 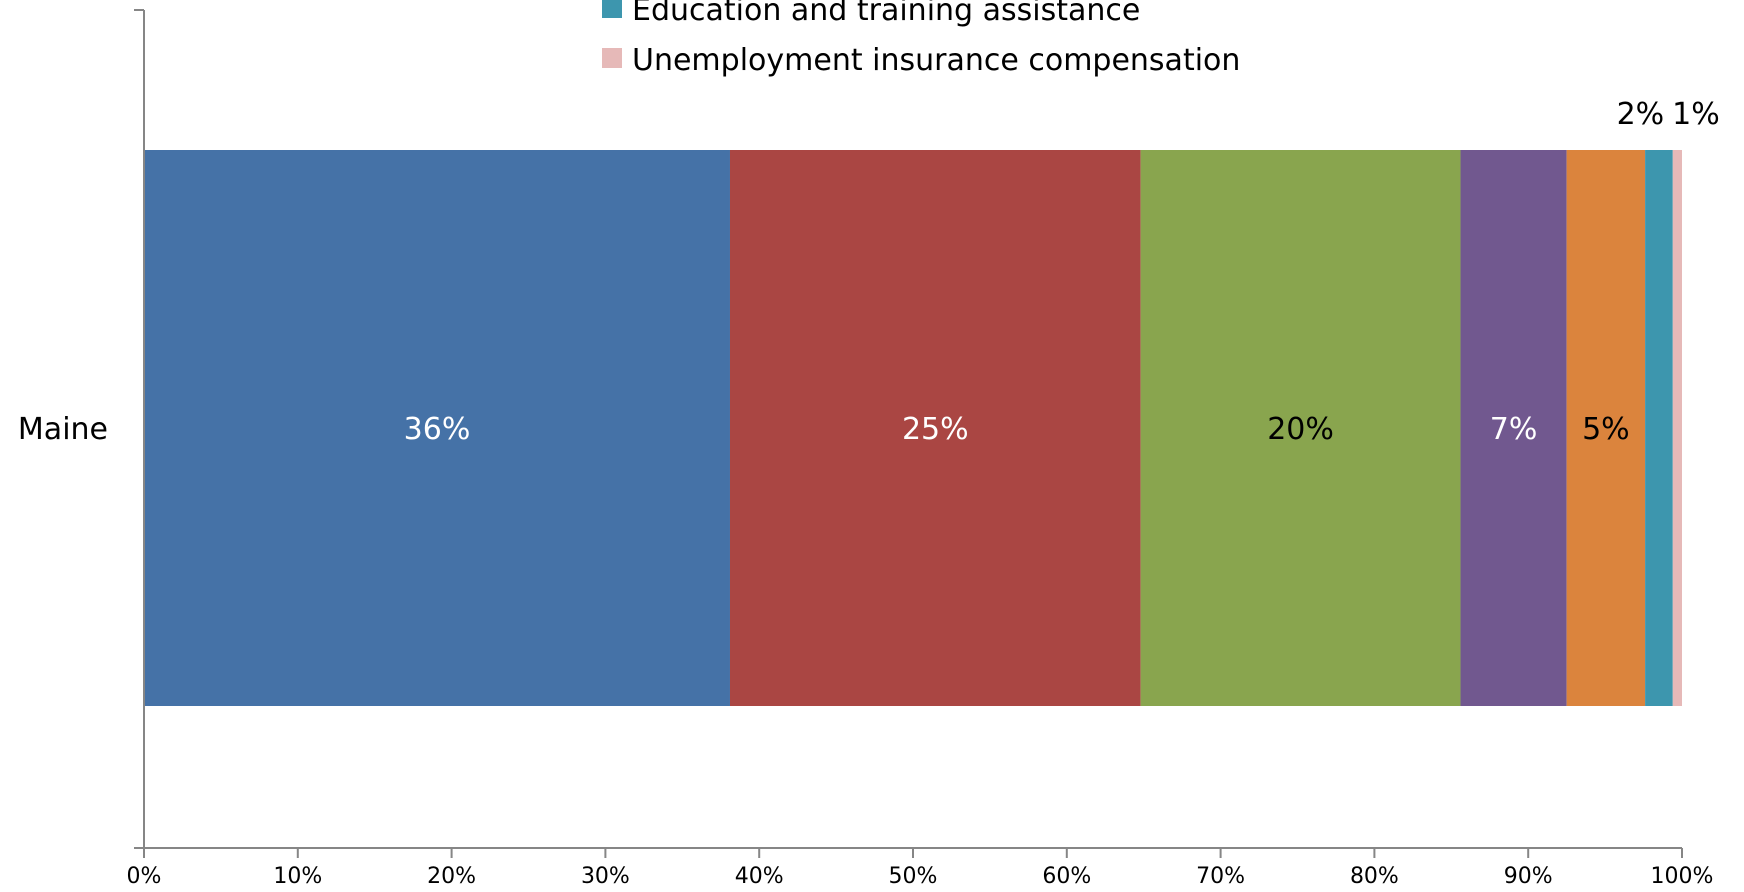 I want to click on data-label-5: 5%, so click(x=1606, y=429).